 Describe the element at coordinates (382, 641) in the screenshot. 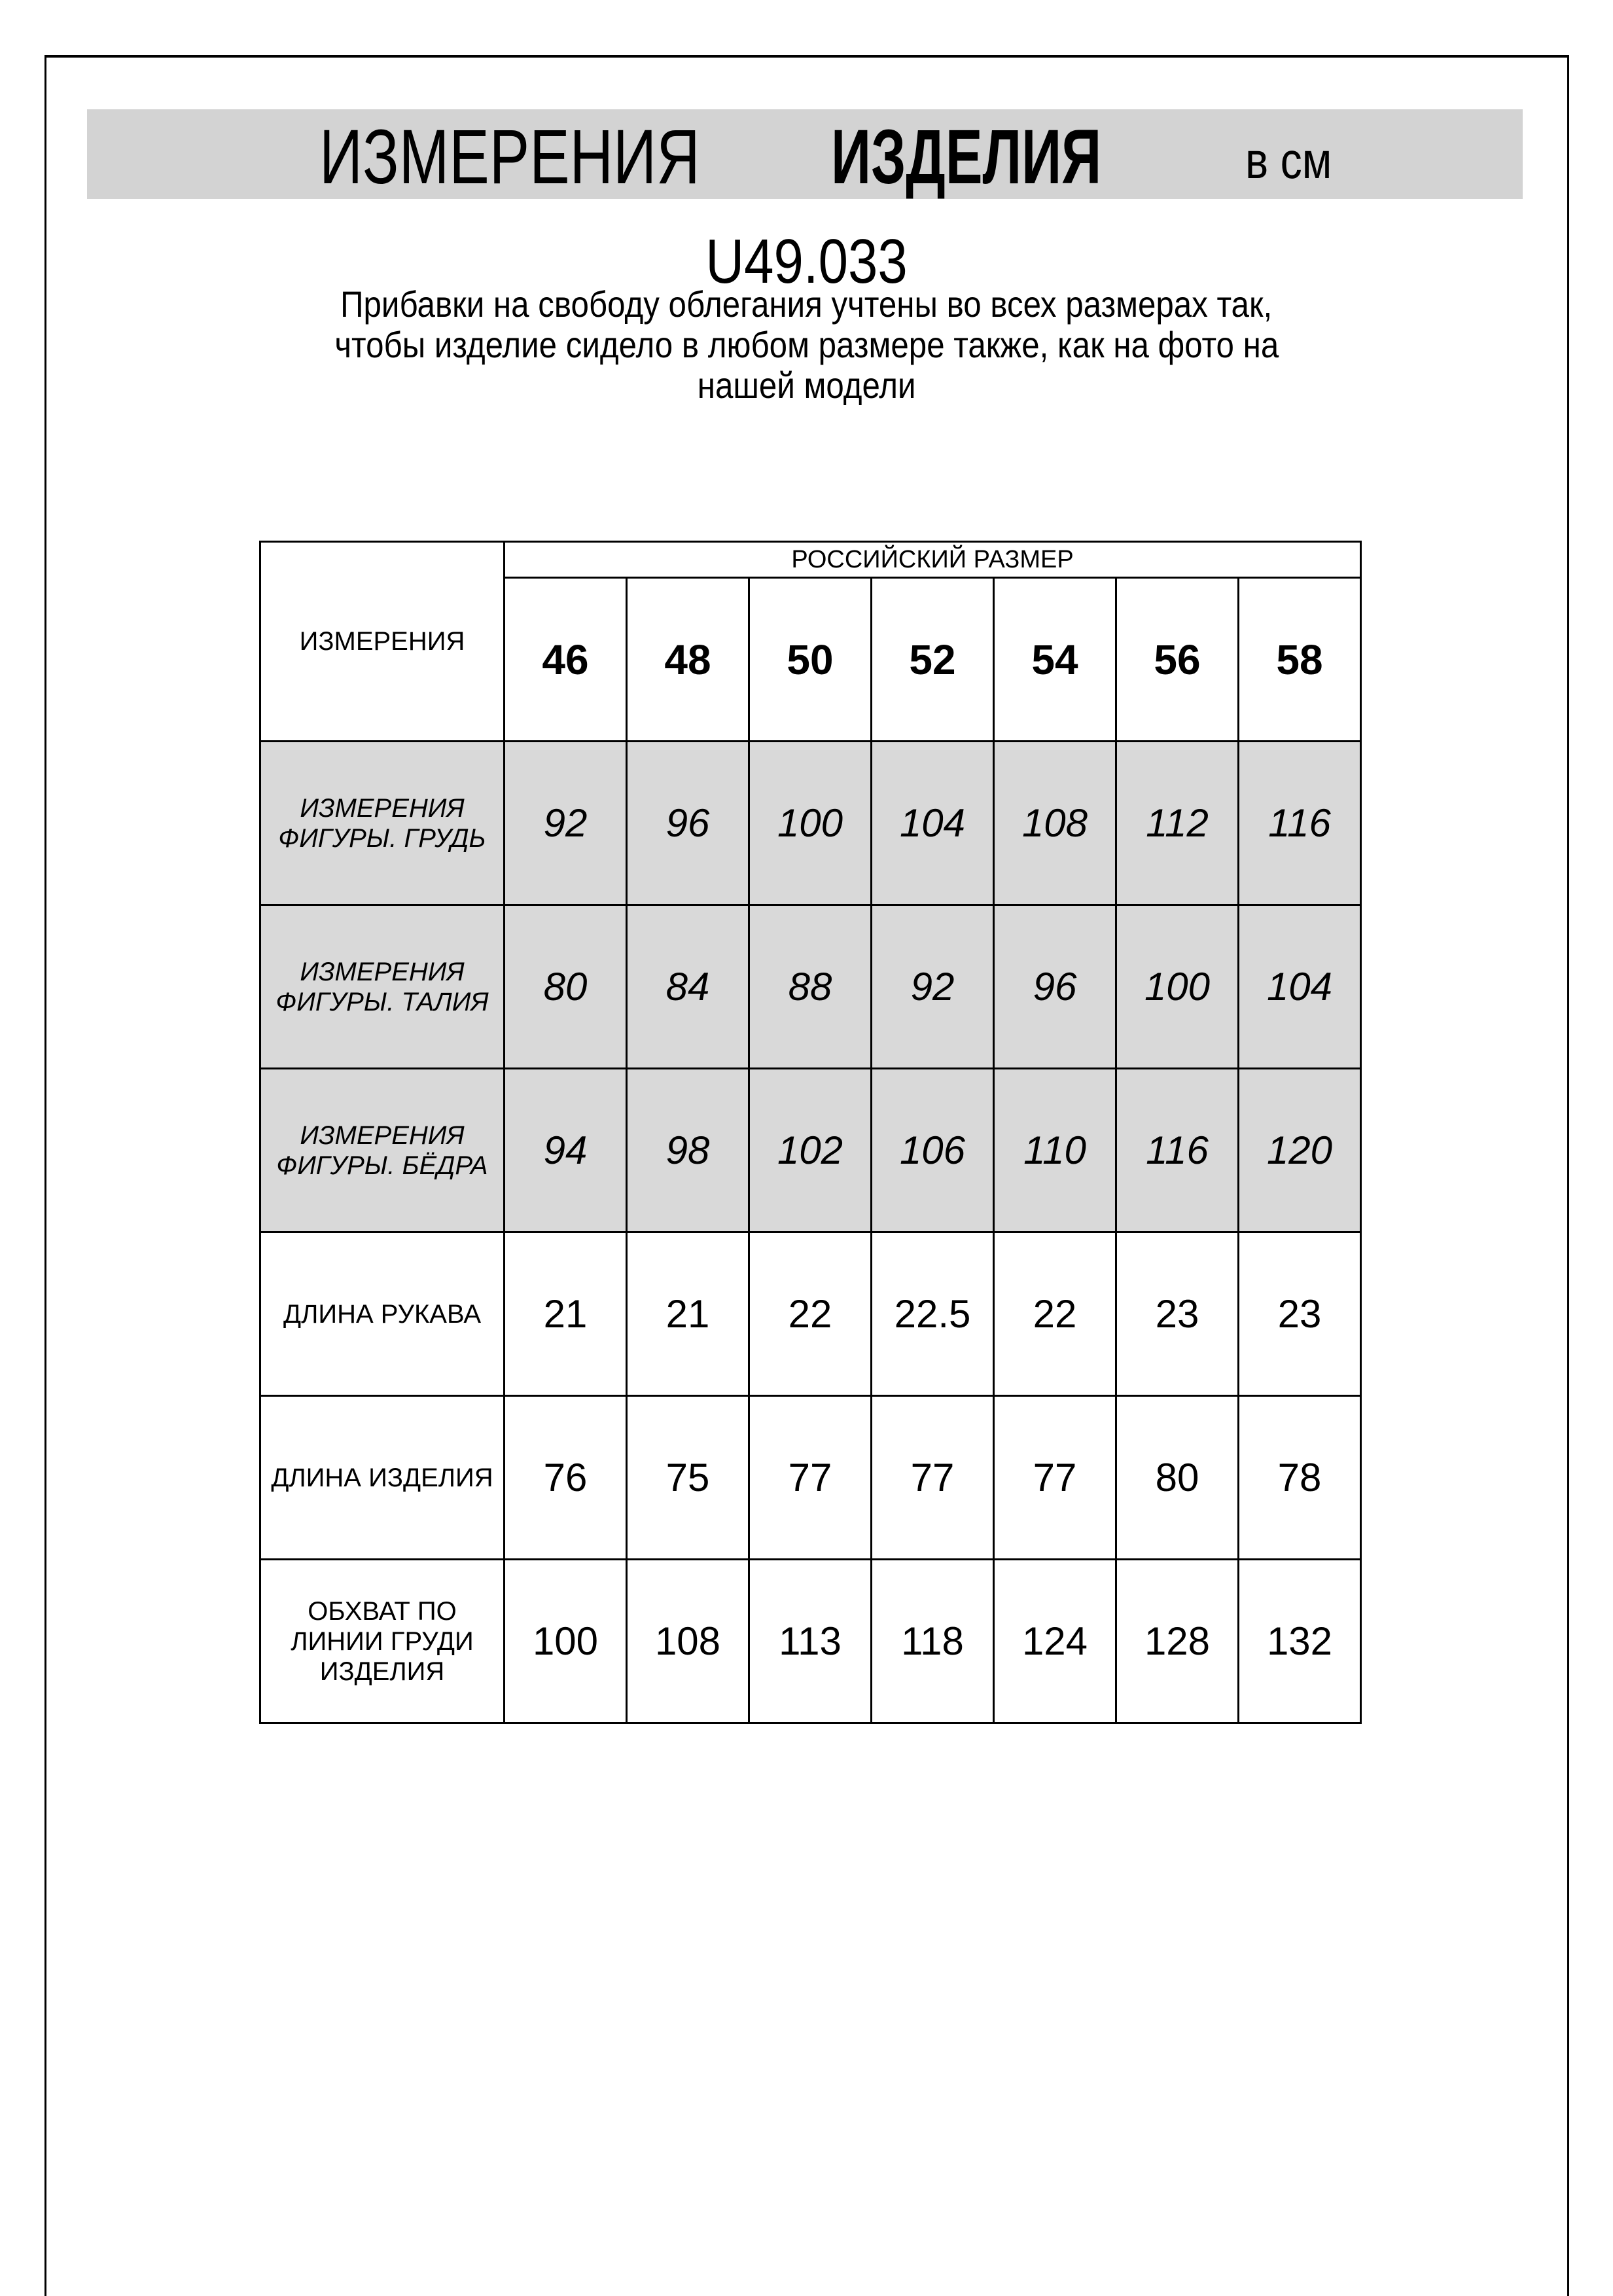

I see `corner-label: ИЗМЕРЕНИЯ` at that location.